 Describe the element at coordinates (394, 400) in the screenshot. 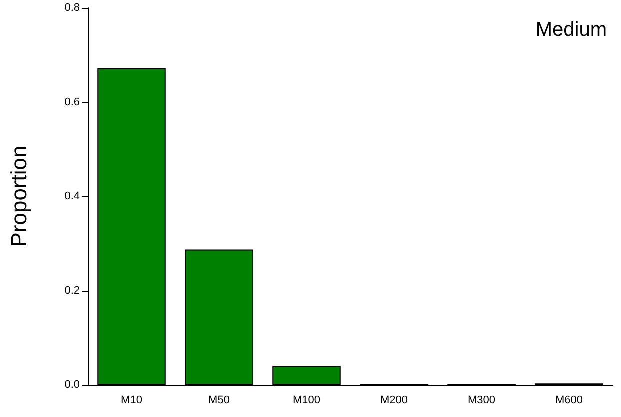

I see `x-tick-label: M200` at that location.